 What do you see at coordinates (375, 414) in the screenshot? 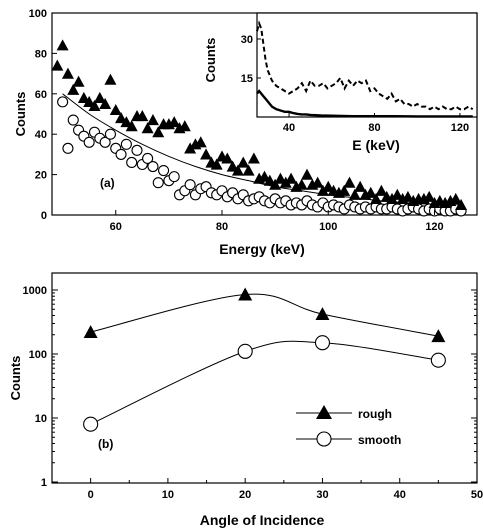
I see `legend-rough-label: rough` at bounding box center [375, 414].